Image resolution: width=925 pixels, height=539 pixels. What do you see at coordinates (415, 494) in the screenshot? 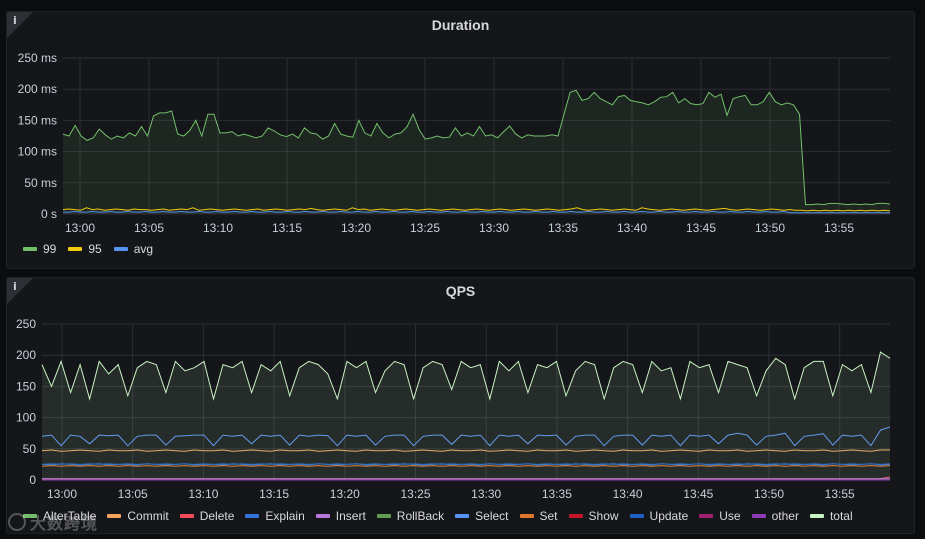
I see `x-tick-label: 13:25` at bounding box center [415, 494].